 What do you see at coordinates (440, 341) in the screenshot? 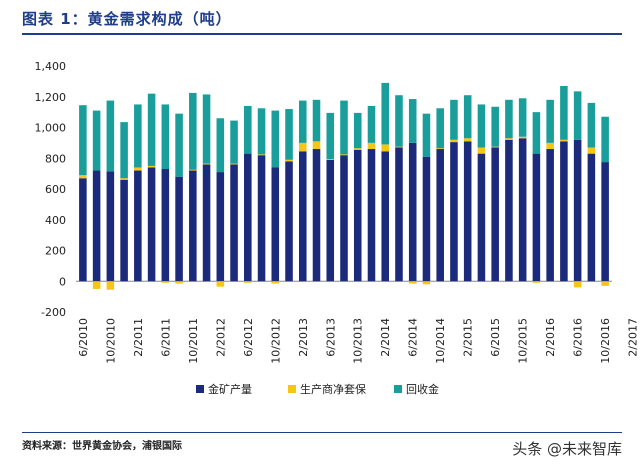
I see `x-tick-label: 10/2014` at bounding box center [440, 341].